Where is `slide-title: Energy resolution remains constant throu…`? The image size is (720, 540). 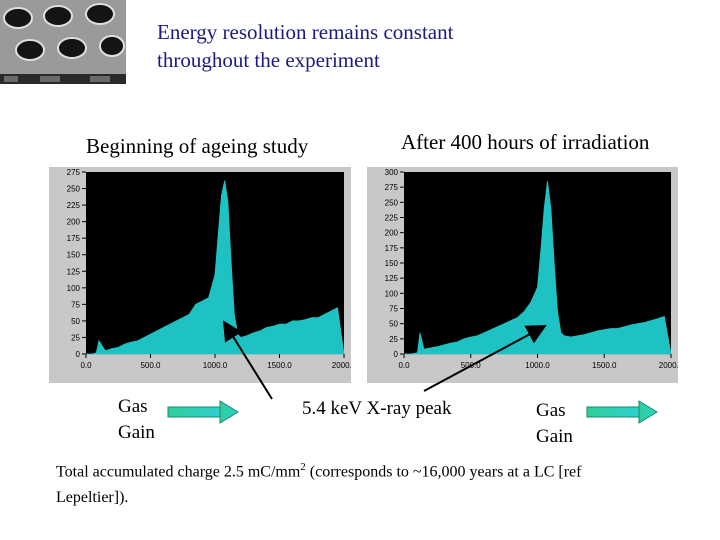
slide-title: Energy resolution remains constant throu… is located at coordinates (305, 46).